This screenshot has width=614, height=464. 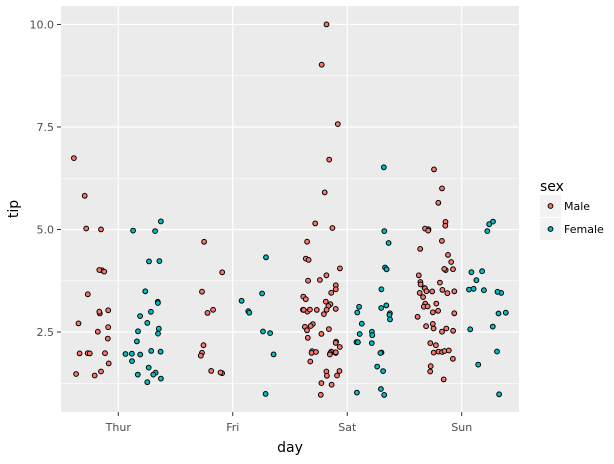 I want to click on x-tick-label: Sun, so click(x=461, y=427).